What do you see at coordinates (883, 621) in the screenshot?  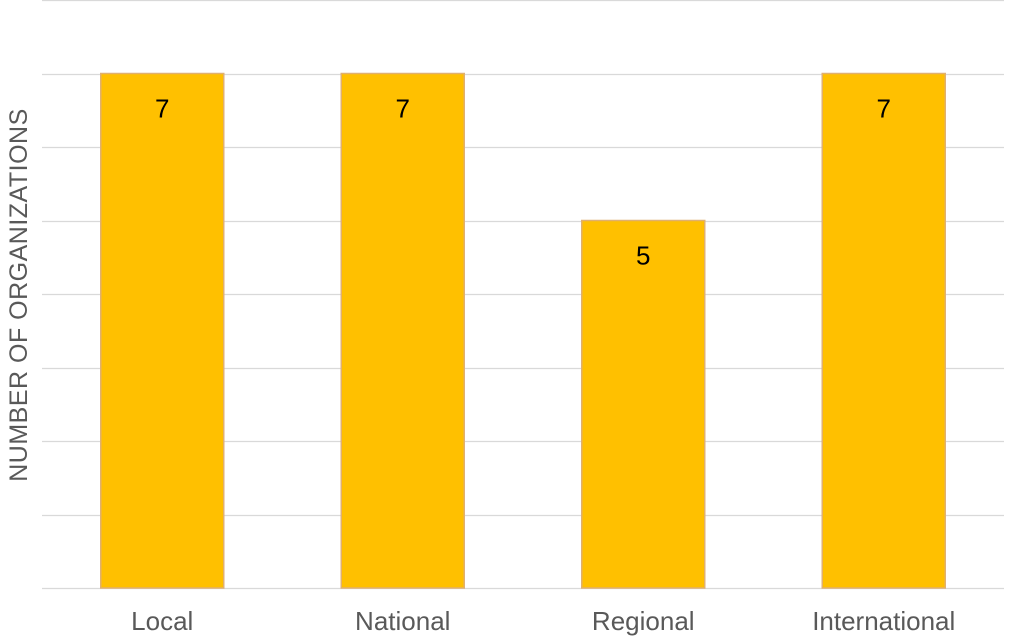 I see `x-tick-label-international: International` at bounding box center [883, 621].